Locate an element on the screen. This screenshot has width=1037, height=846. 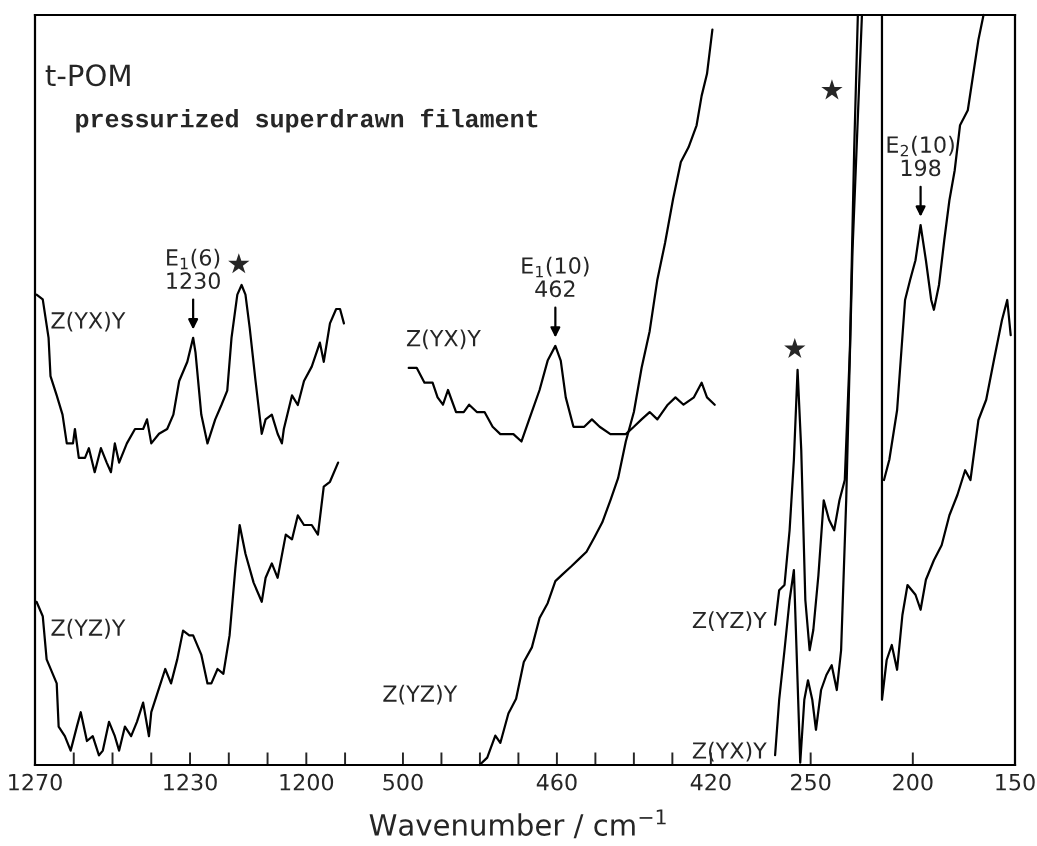
annotation: E$_{1}$(10) 462 is located at coordinates (555, 277).